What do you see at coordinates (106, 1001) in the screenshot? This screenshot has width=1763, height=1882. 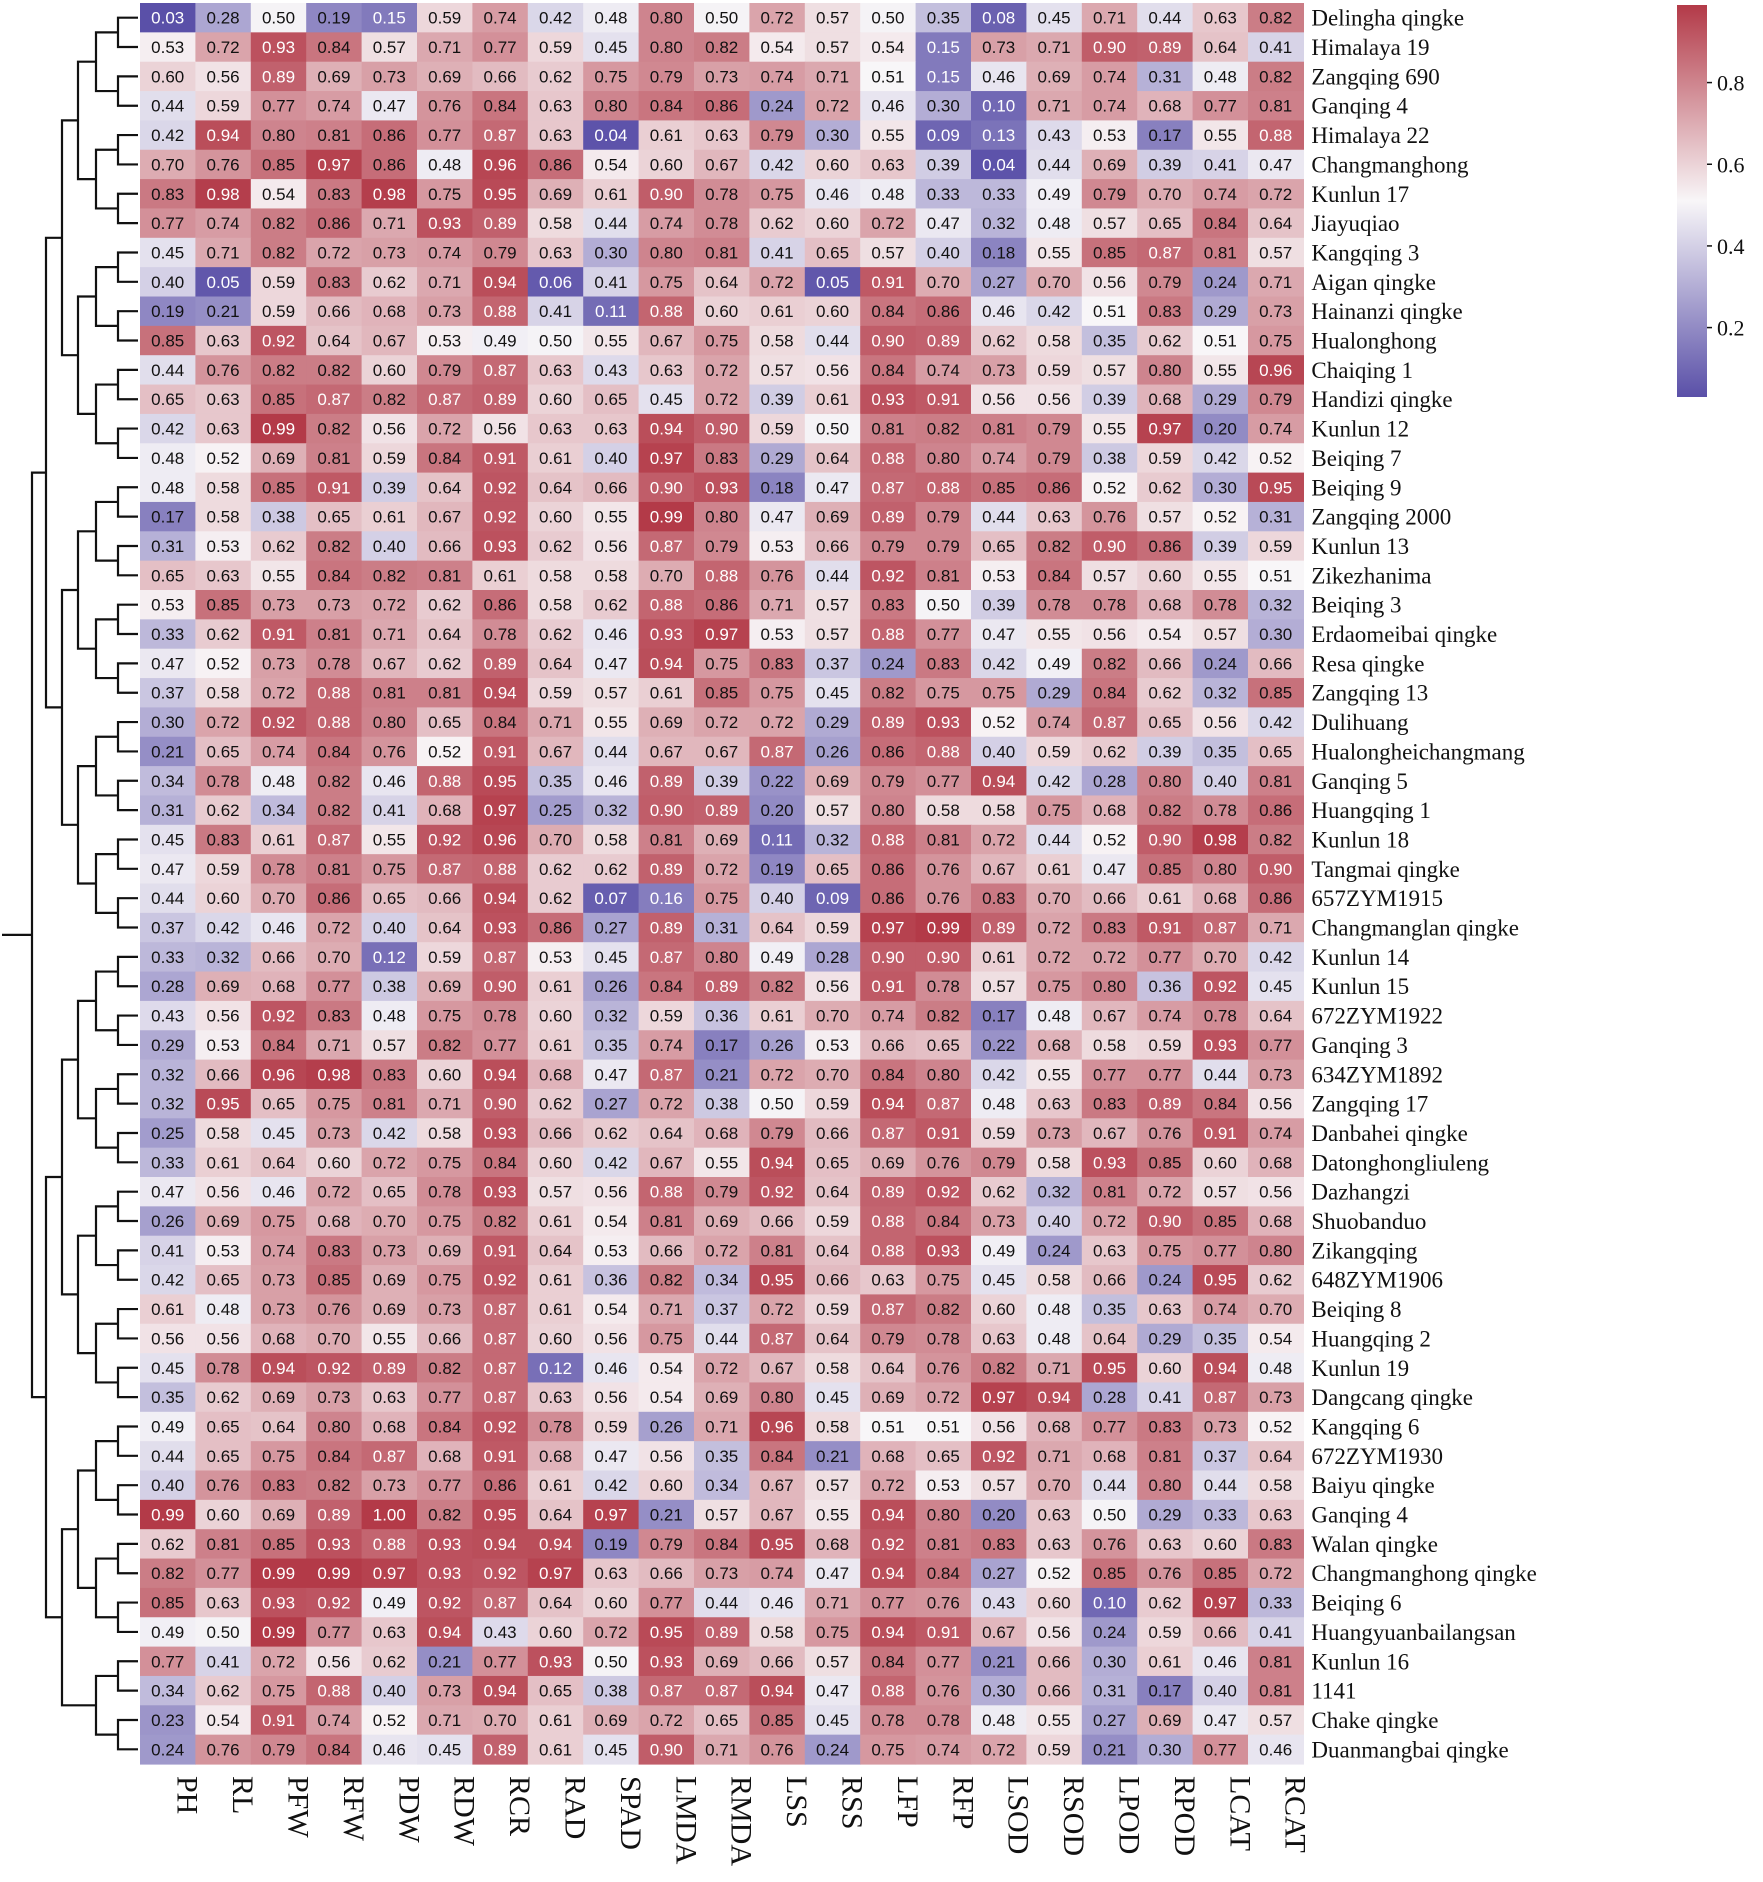 I see `dendrogram-branch` at bounding box center [106, 1001].